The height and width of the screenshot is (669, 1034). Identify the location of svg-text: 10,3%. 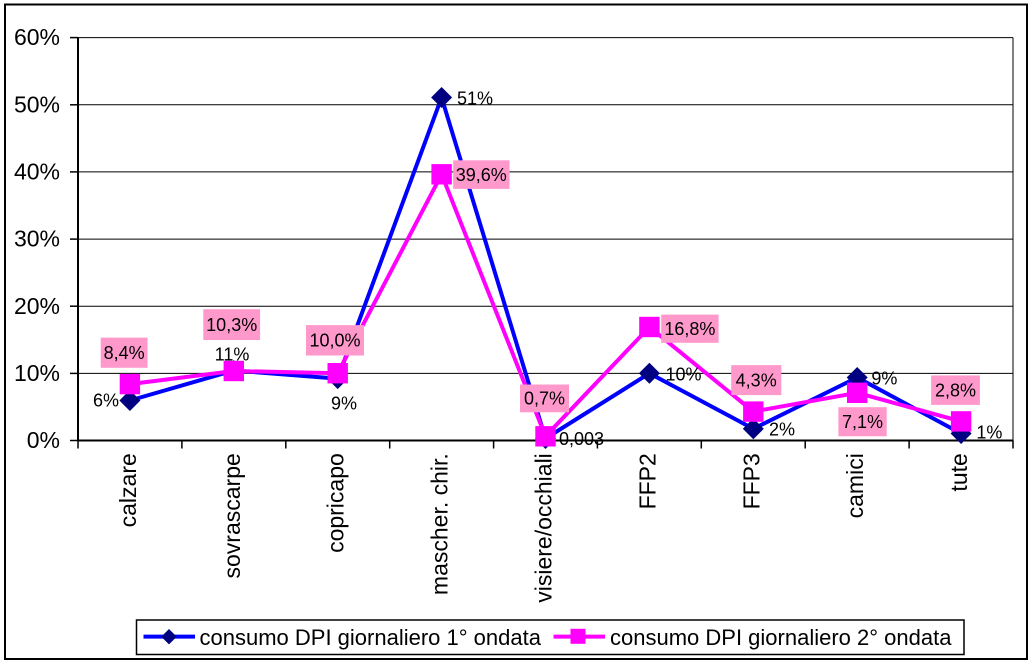
(231, 325).